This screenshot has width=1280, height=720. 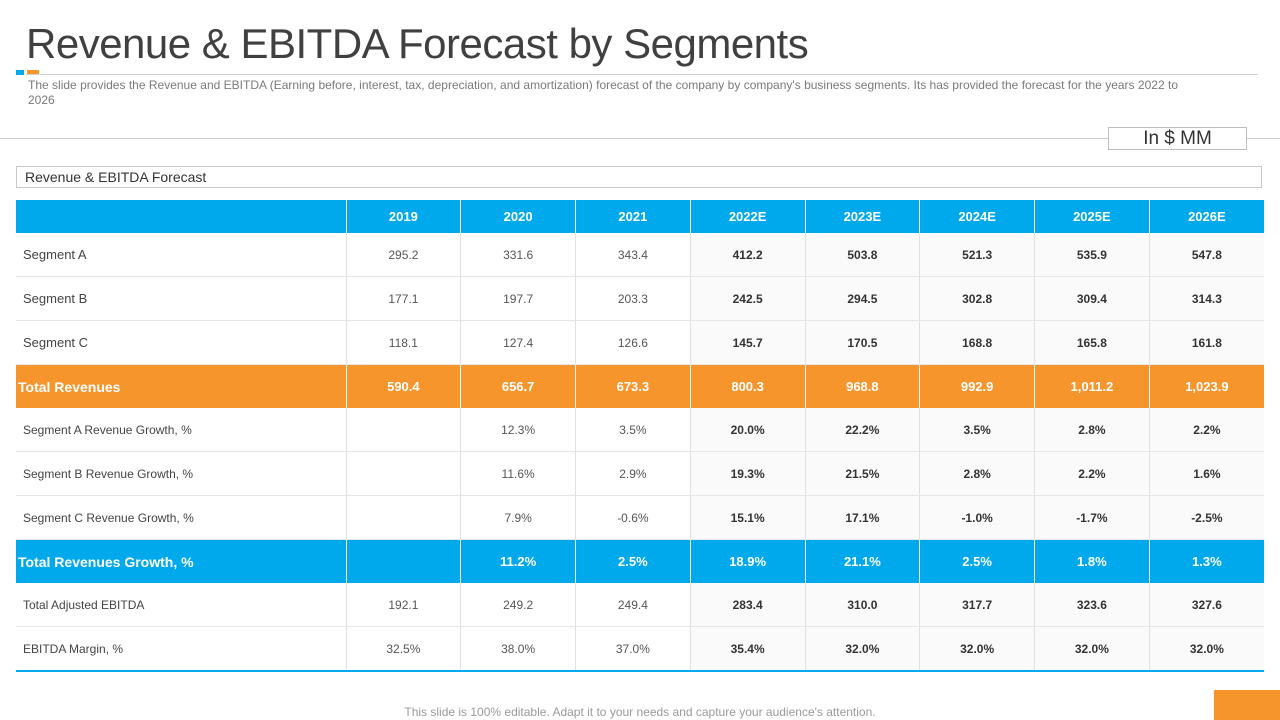 I want to click on table-cell: 1,023.9, so click(x=1206, y=386).